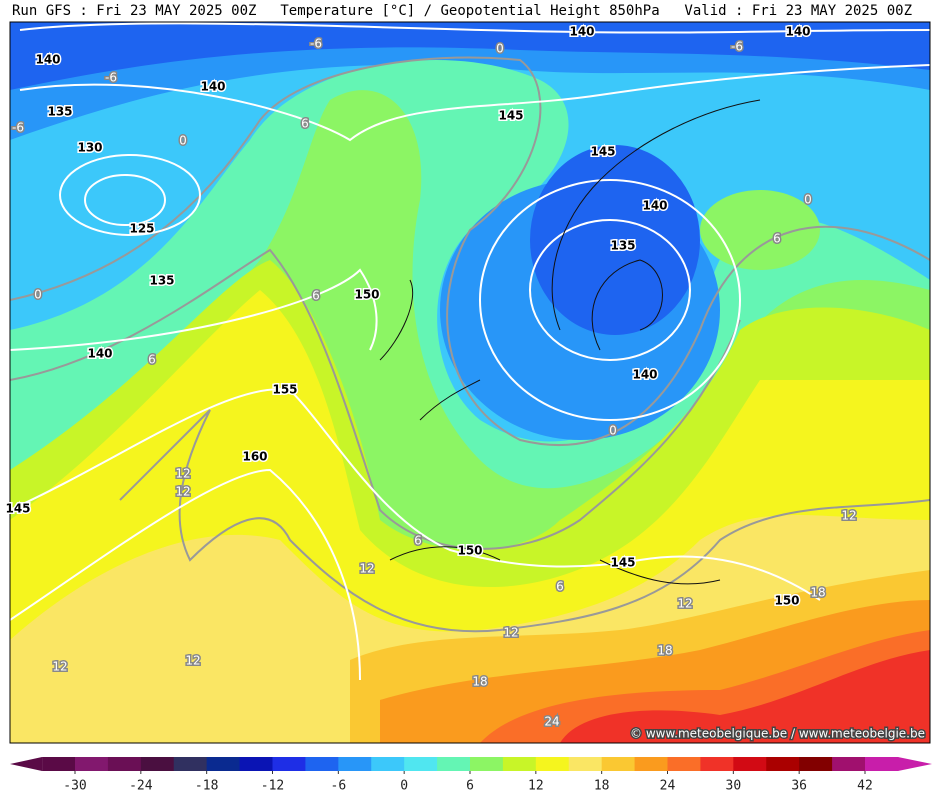  Describe the element at coordinates (254, 457) in the screenshot. I see `height-label: 160` at that location.